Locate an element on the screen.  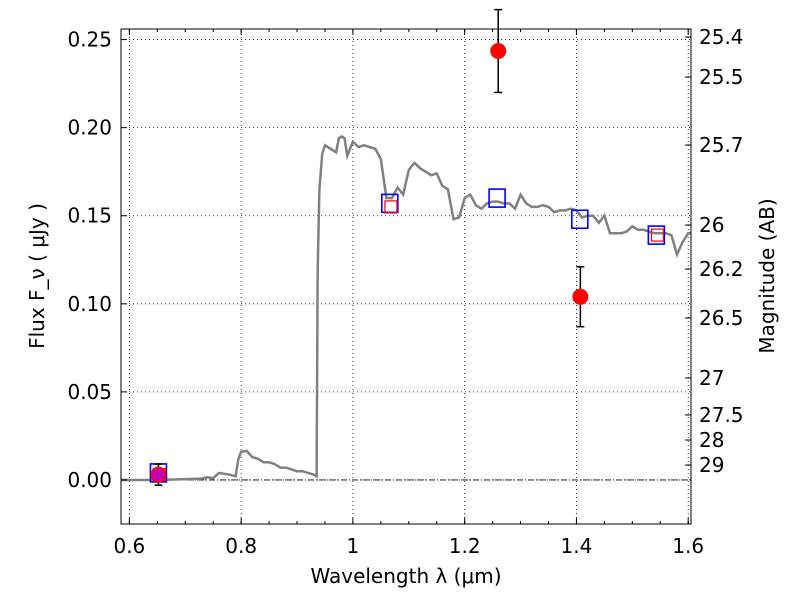
x-tick-labels: 0.6 0.8 1 1.2 1.4 1.6 is located at coordinates (408, 546).